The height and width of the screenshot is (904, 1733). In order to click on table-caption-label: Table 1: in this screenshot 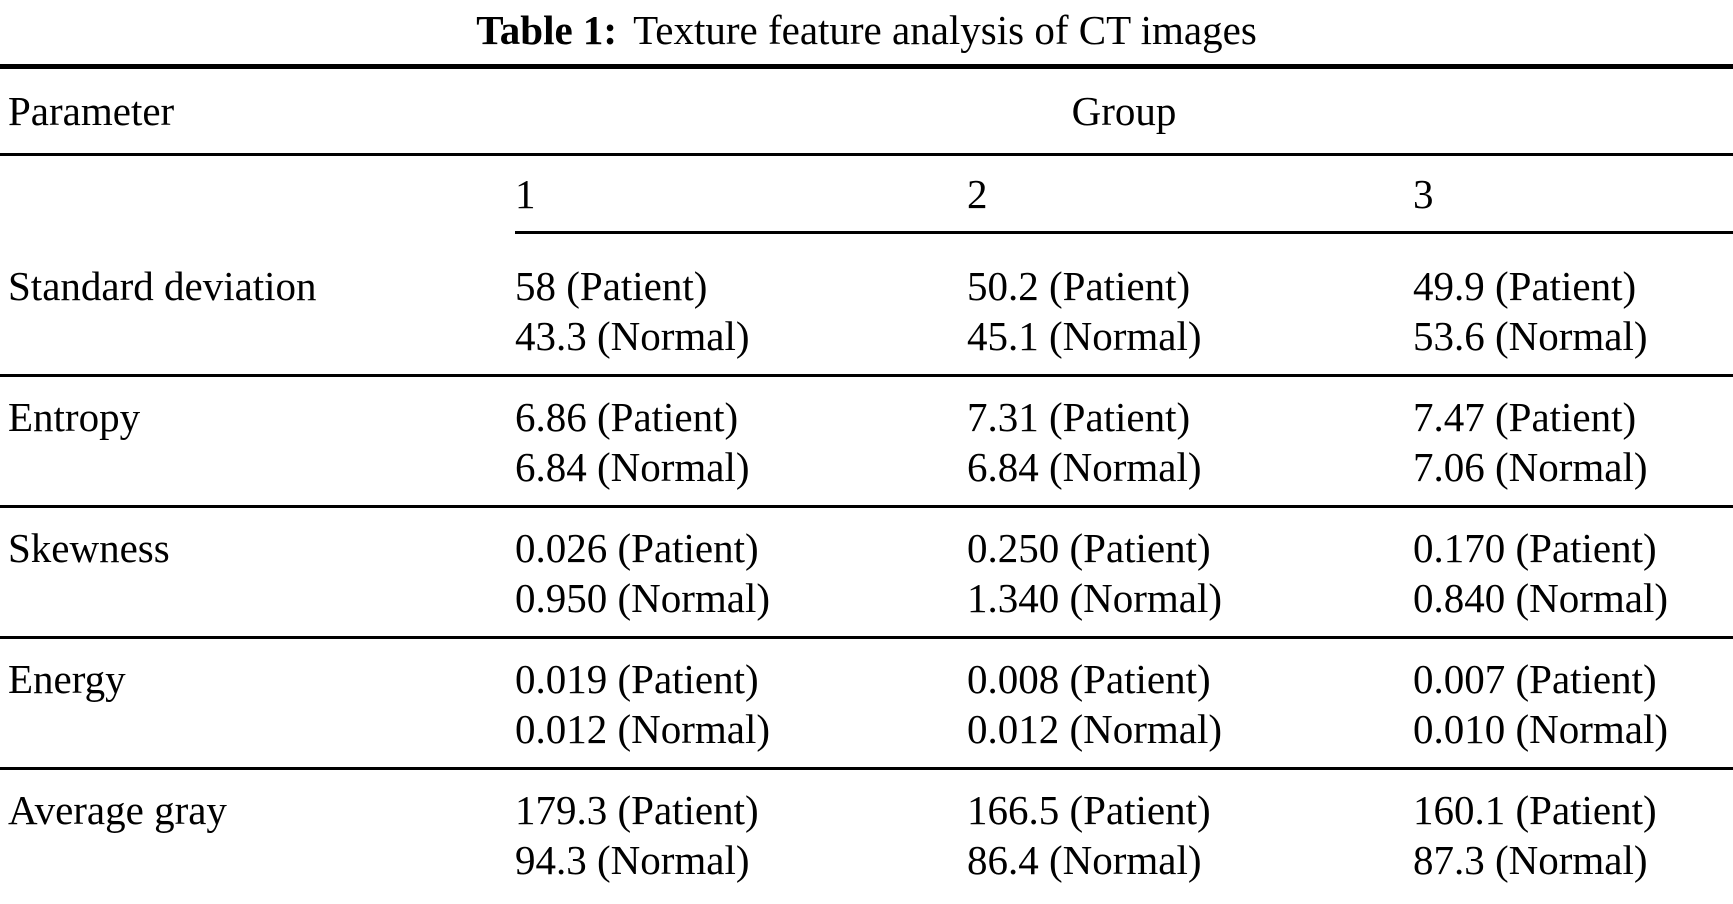, I will do `click(547, 30)`.